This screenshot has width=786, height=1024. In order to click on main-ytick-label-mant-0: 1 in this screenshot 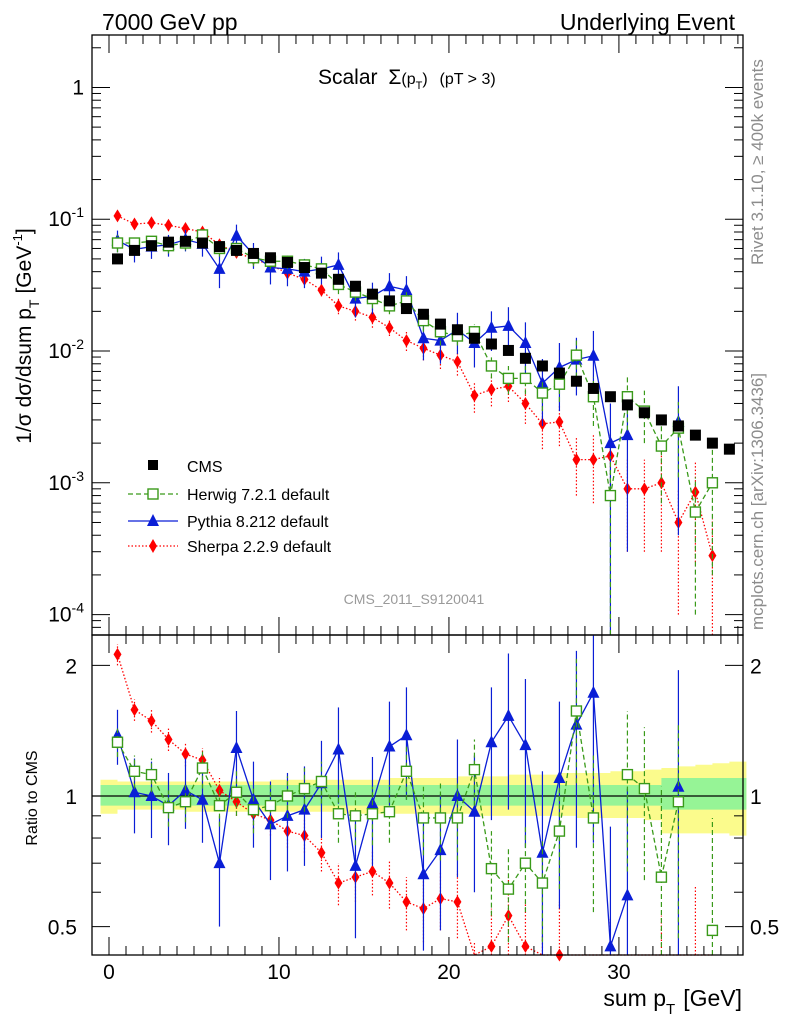, I will do `click(78, 87)`.